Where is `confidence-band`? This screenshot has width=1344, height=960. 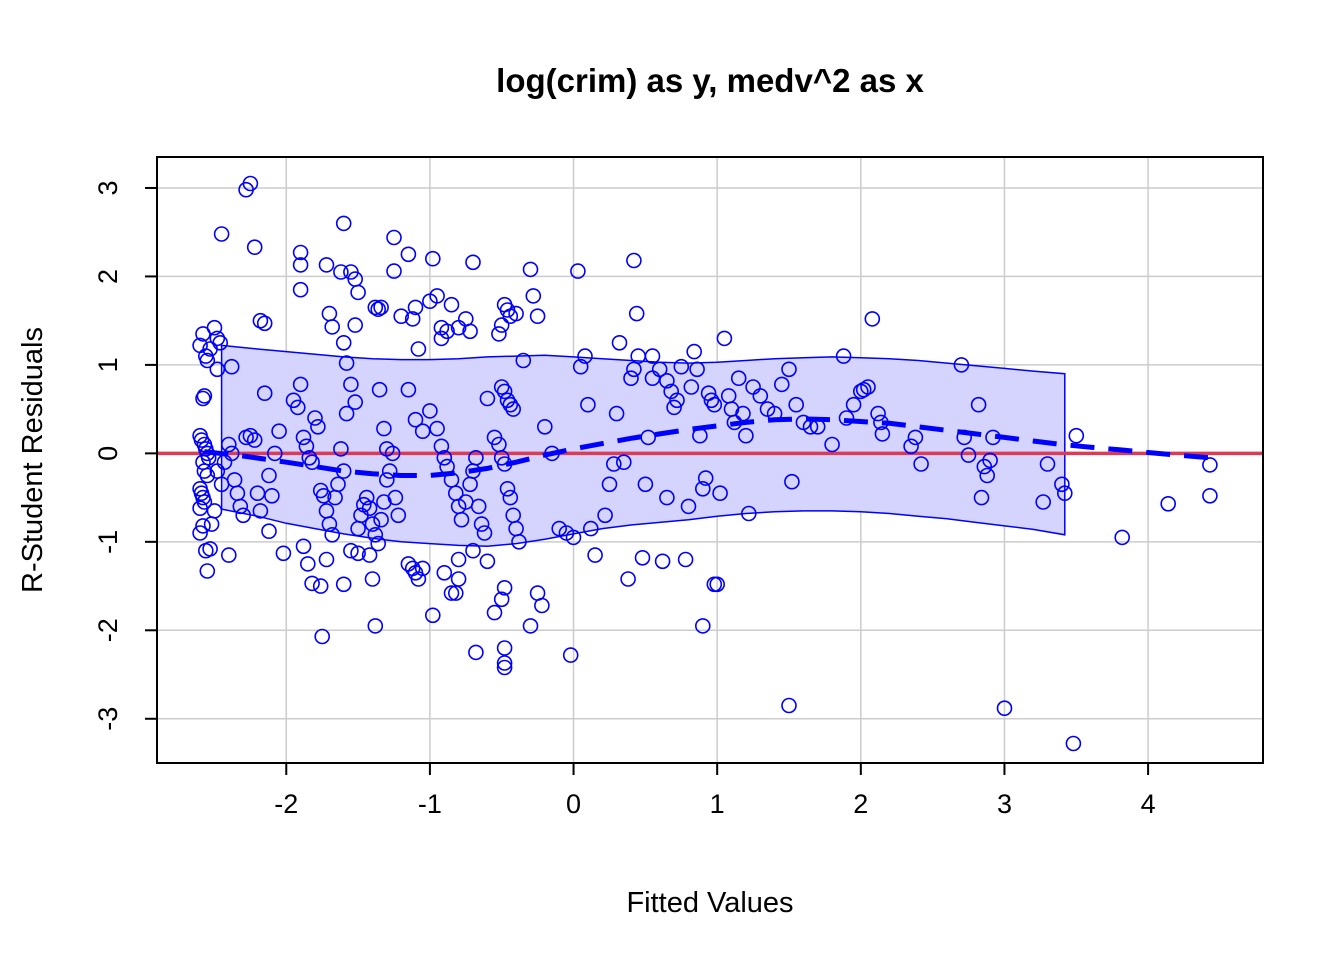 confidence-band is located at coordinates (643, 446).